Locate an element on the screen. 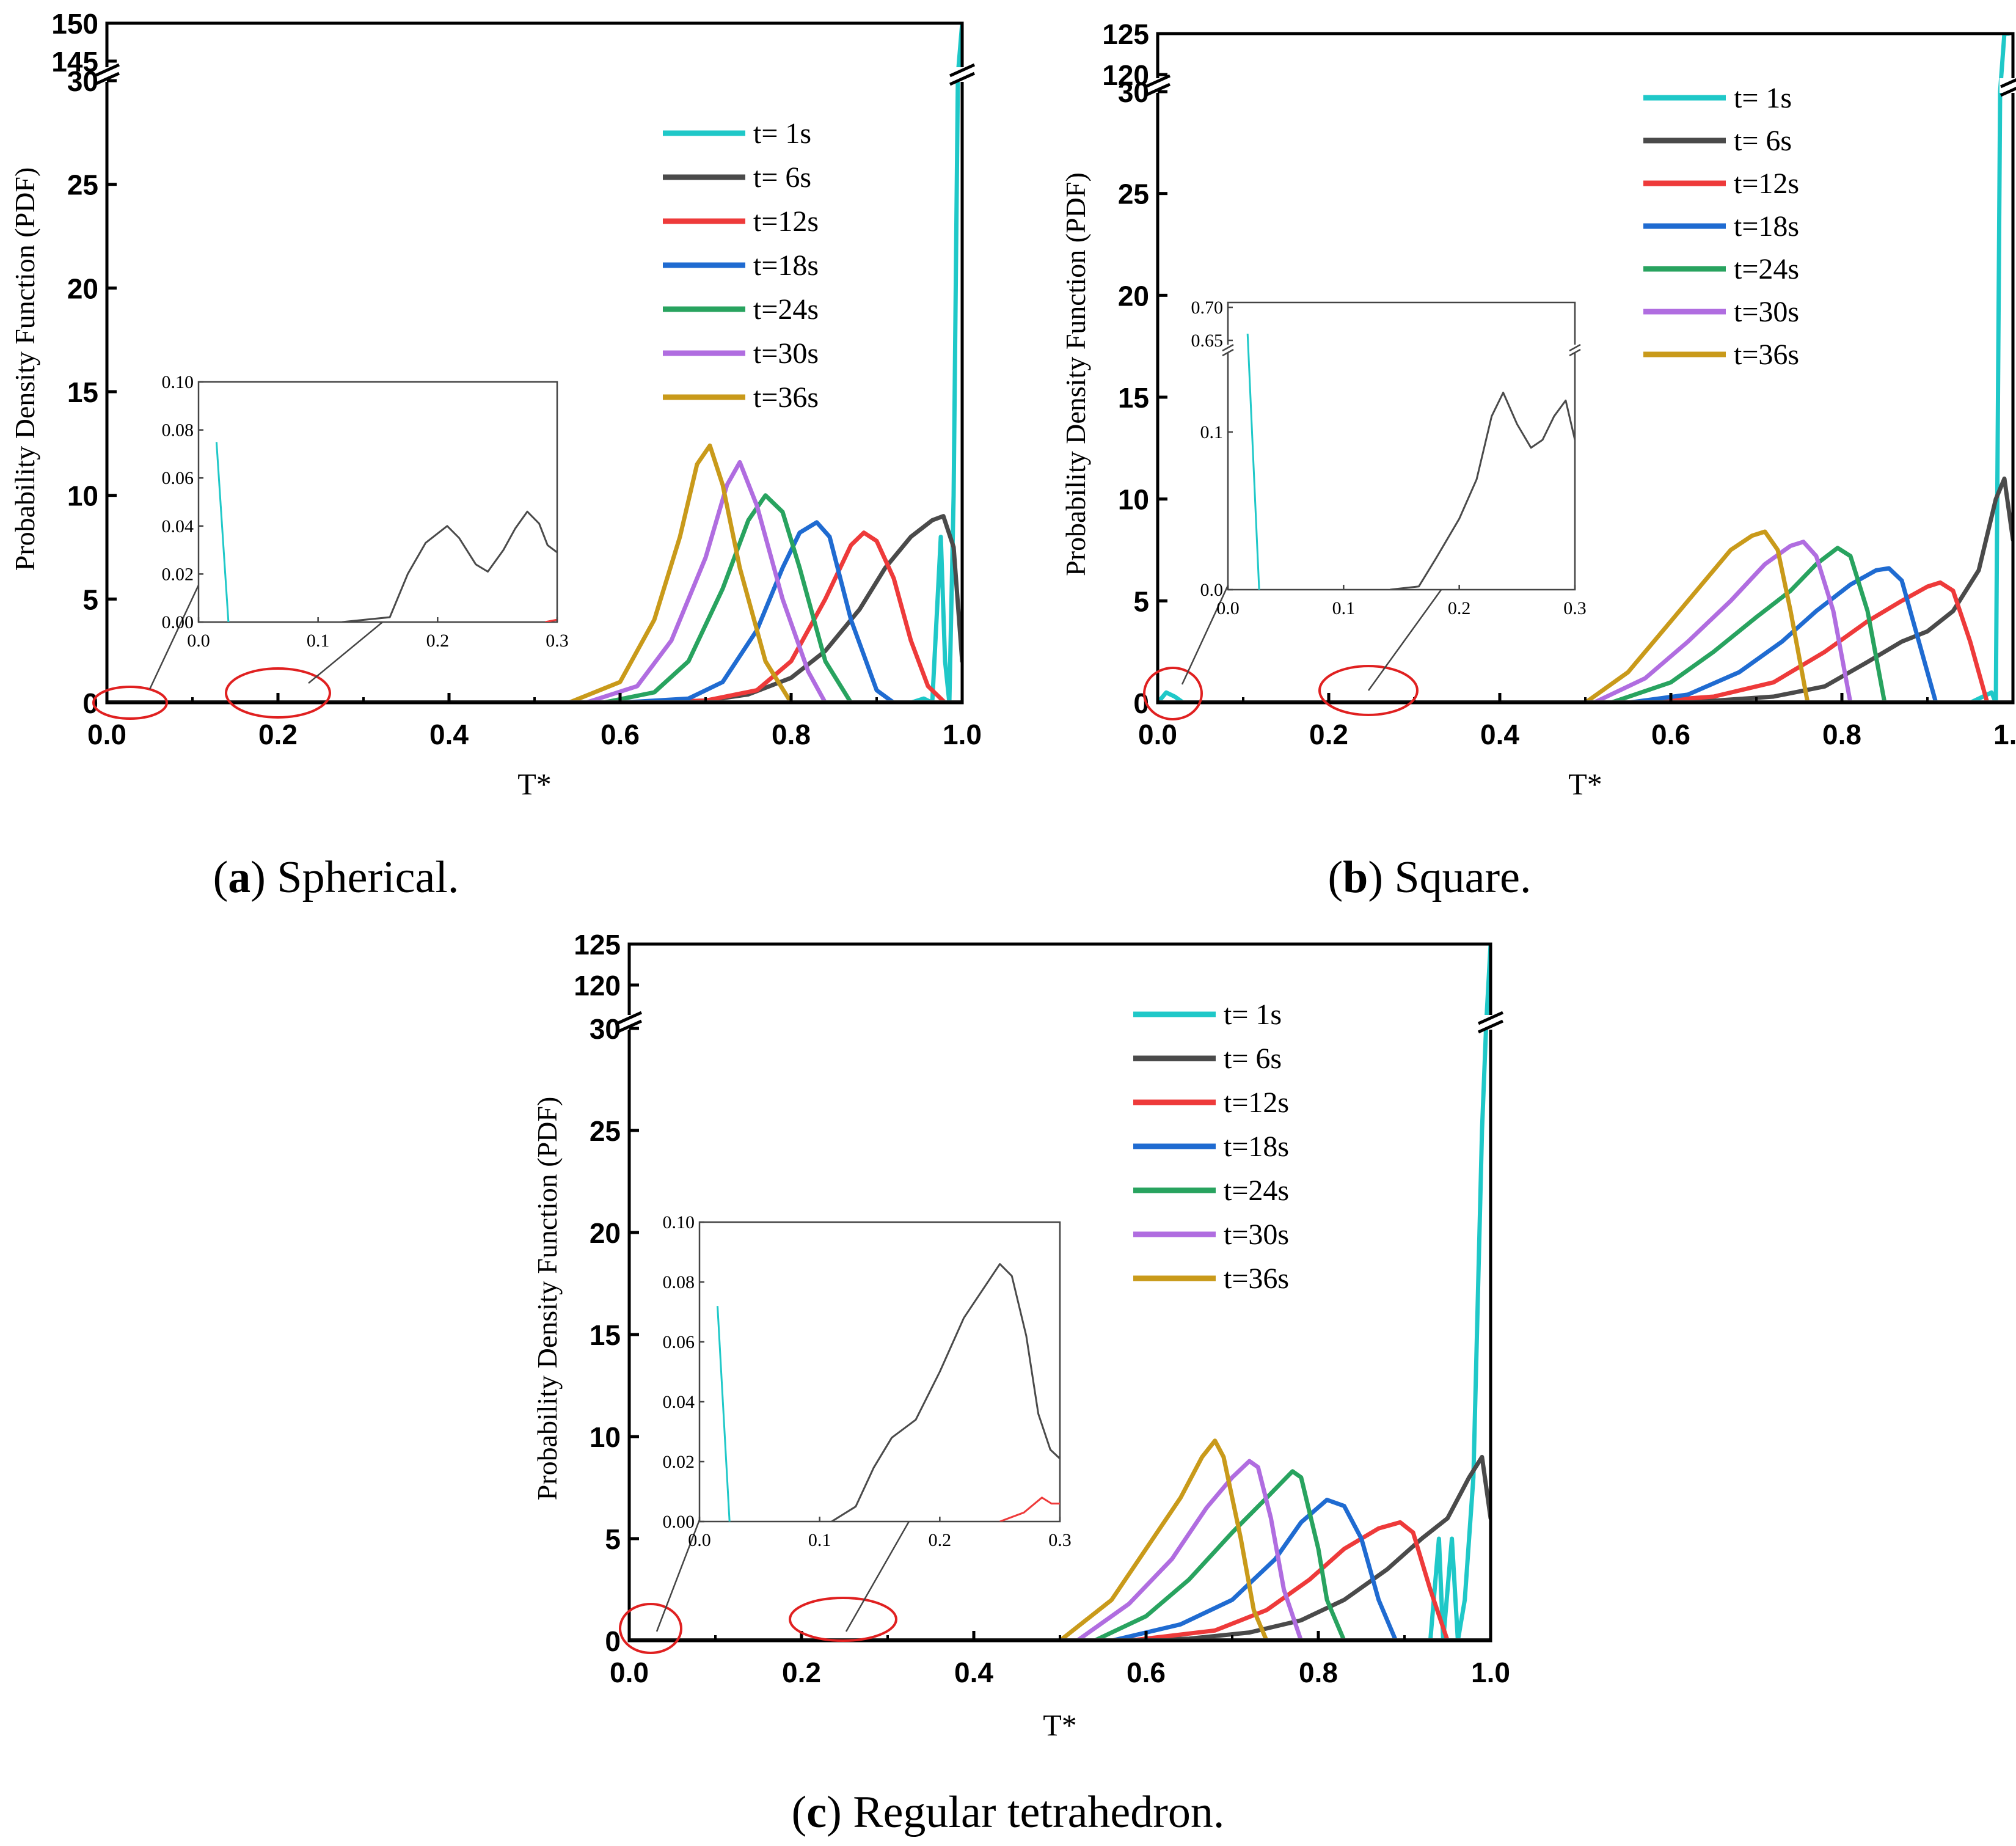  x-tick-label: 0.8 is located at coordinates (791, 734).